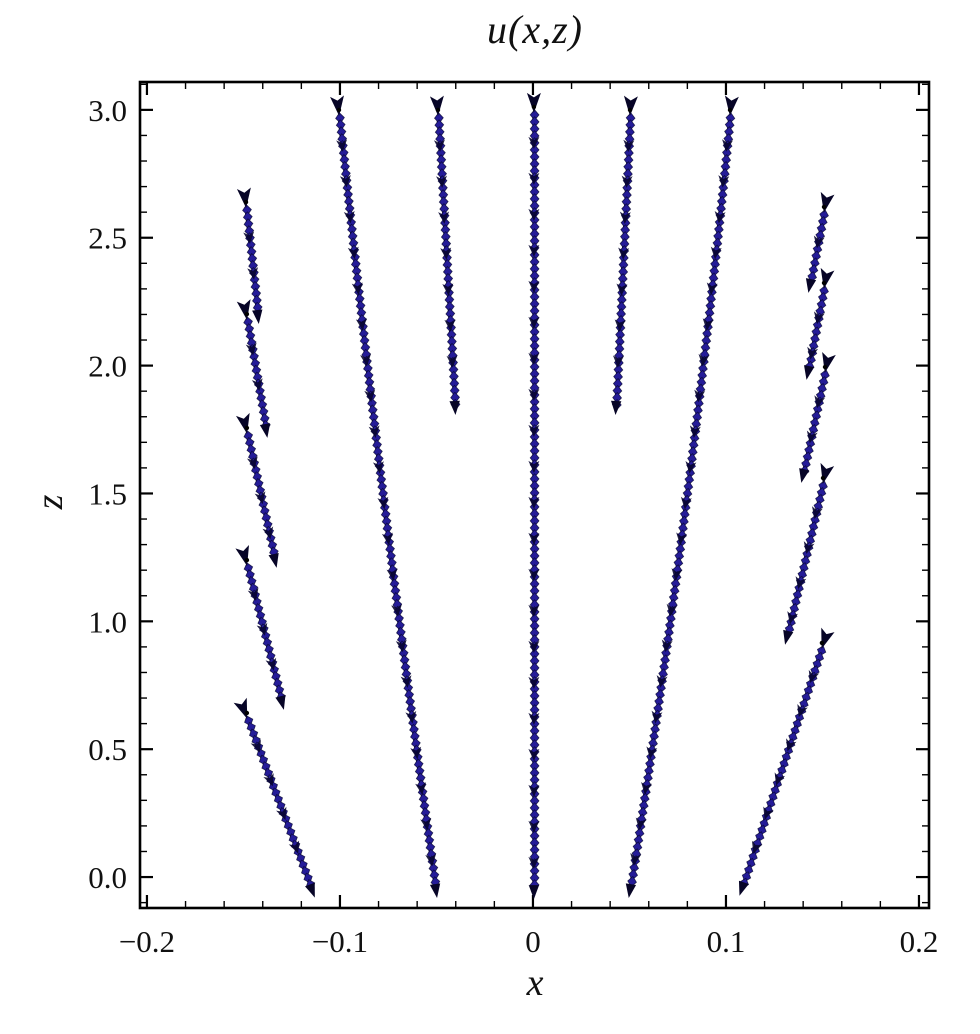  I want to click on svg-text: 0, so click(533, 941).